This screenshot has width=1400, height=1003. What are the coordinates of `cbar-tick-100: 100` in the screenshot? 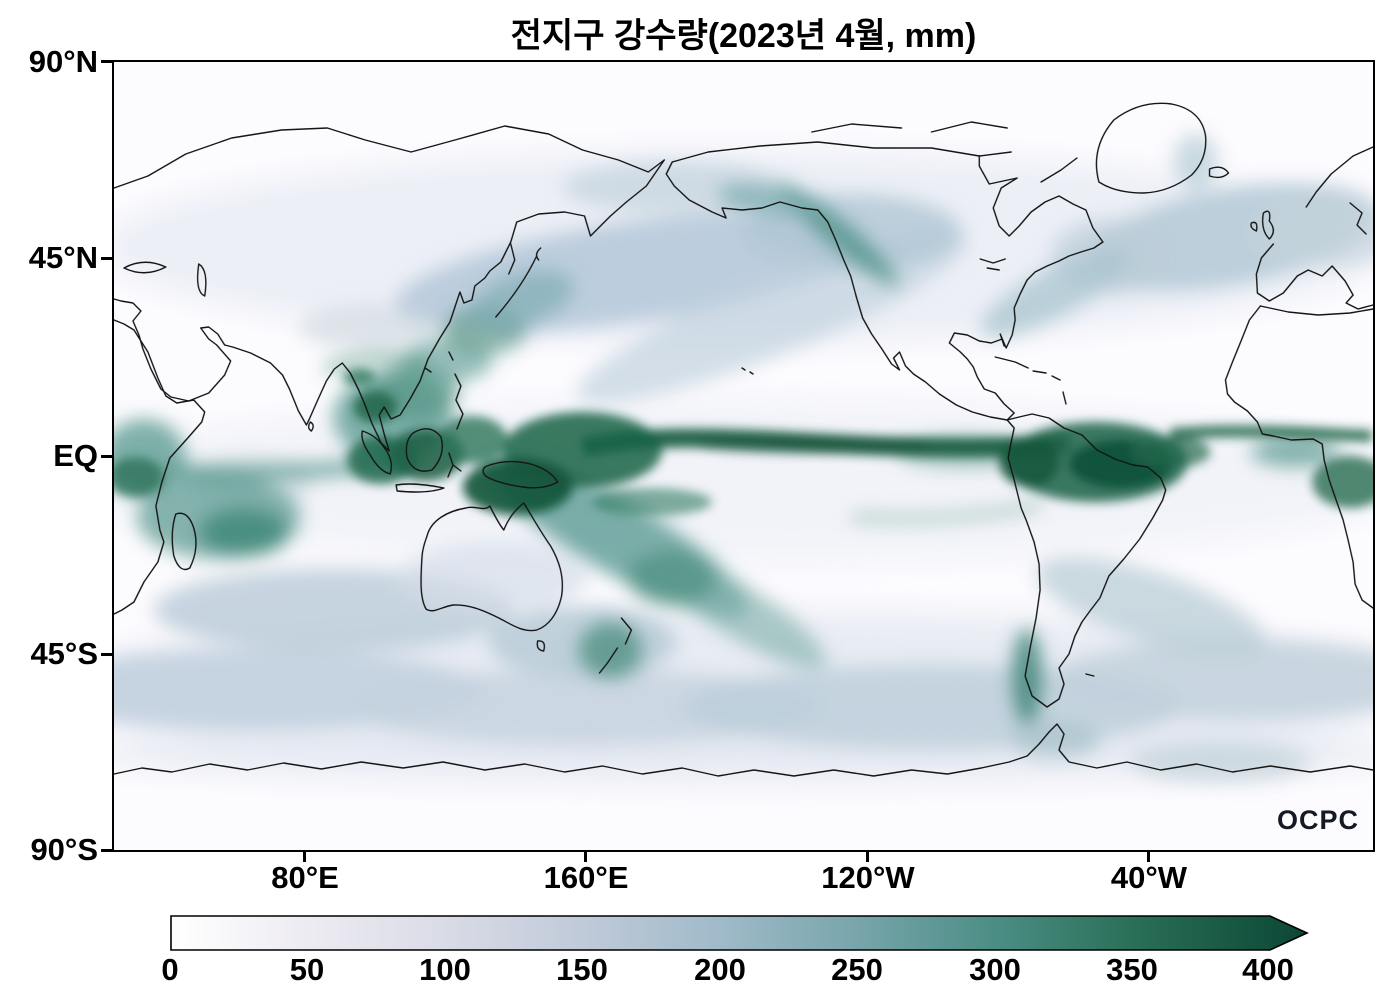 It's located at (445, 969).